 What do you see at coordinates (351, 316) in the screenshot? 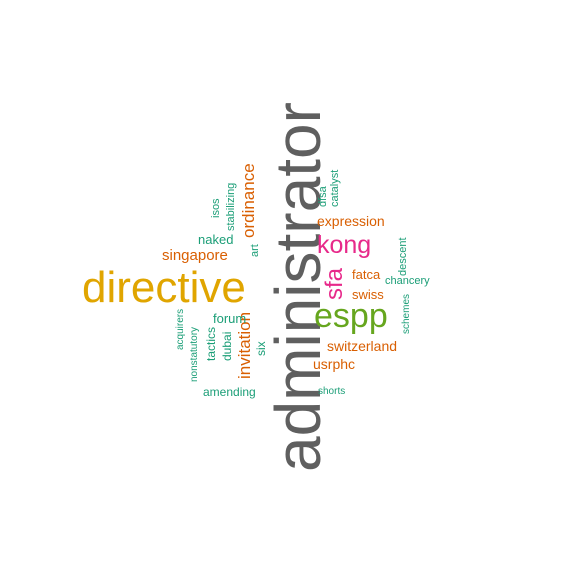
I see `word-espp: espp` at bounding box center [351, 316].